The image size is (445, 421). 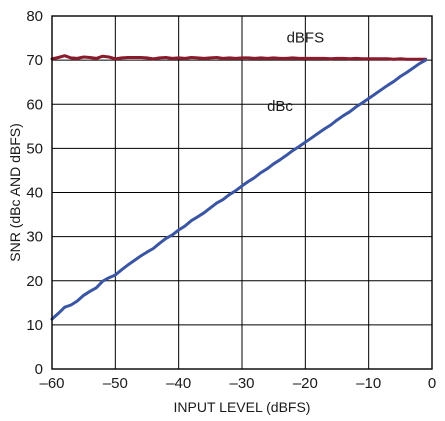 I want to click on annotation-layer: dBFS dBc, so click(x=295, y=71).